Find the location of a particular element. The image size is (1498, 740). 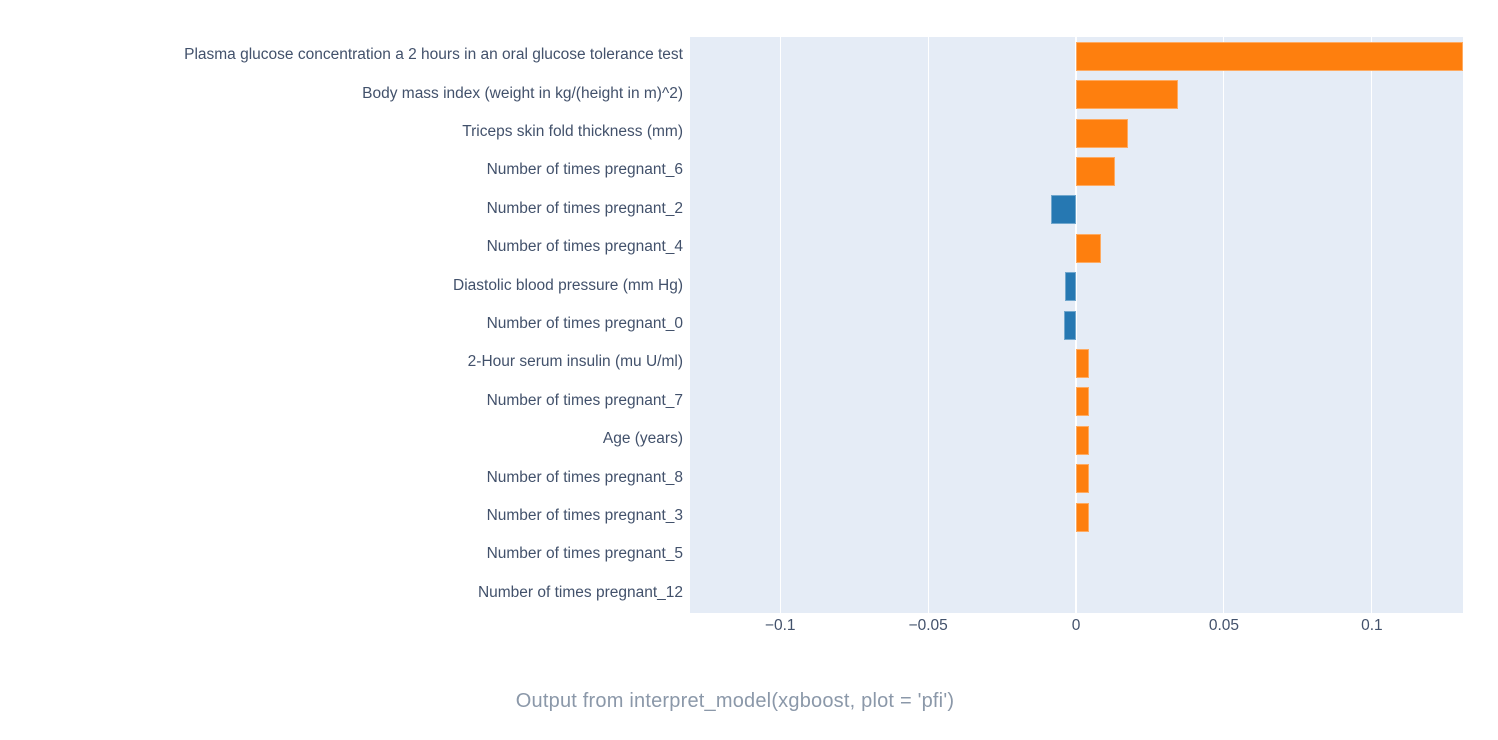

x-axis-tick-labels: −0.1 −0.05 0 0.05 0.1 is located at coordinates (749, 630).